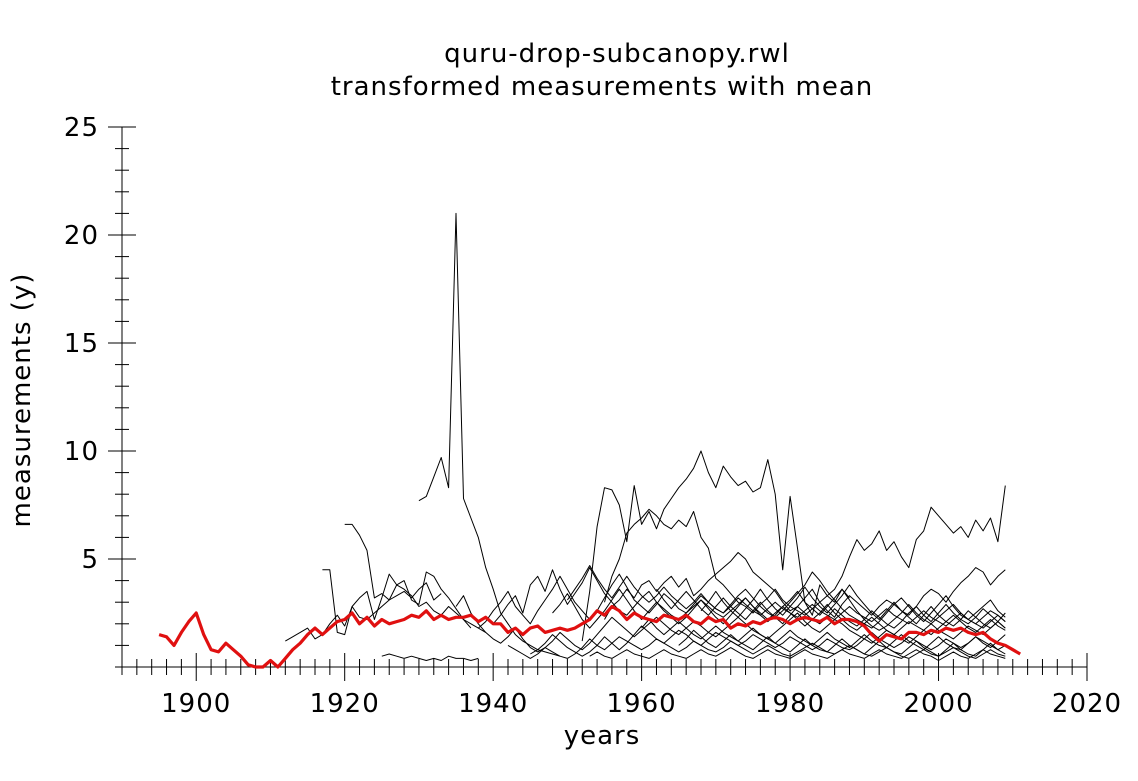 The image size is (1138, 781). Describe the element at coordinates (617, 54) in the screenshot. I see `chart-title: quru-drop-subcanopy.rwl` at that location.